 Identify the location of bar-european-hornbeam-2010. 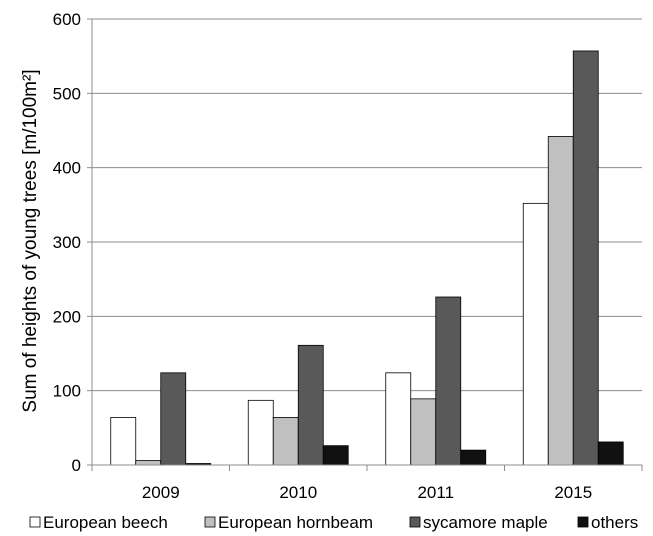
(285, 441).